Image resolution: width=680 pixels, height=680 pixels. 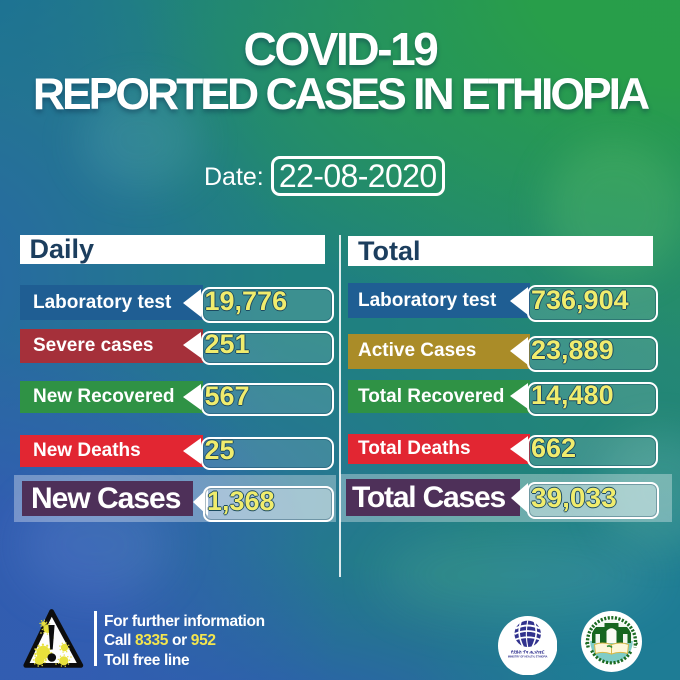 What do you see at coordinates (528, 656) in the screenshot?
I see `svg-text: MINISTRY OF HEALTH, ETHIOPIA` at bounding box center [528, 656].